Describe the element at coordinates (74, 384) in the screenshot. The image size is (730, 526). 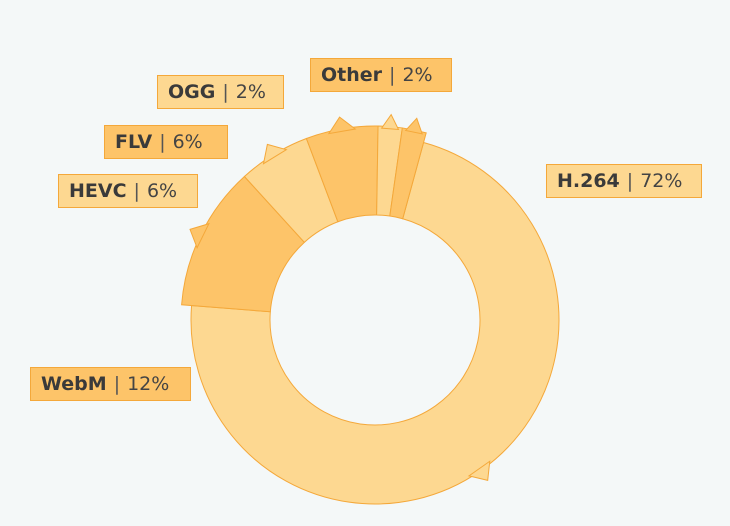
I see `label-category: WebM` at that location.